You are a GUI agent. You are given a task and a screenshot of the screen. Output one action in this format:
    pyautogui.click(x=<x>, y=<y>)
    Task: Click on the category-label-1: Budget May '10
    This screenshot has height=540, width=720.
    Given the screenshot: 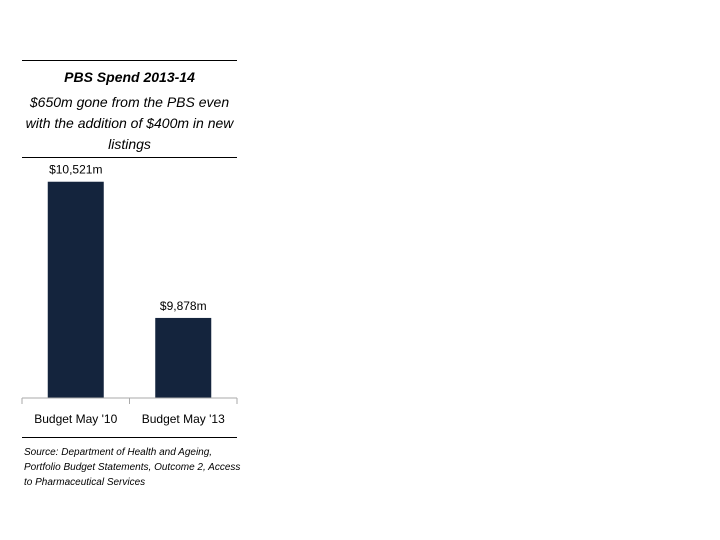 What is the action you would take?
    pyautogui.click(x=75, y=419)
    